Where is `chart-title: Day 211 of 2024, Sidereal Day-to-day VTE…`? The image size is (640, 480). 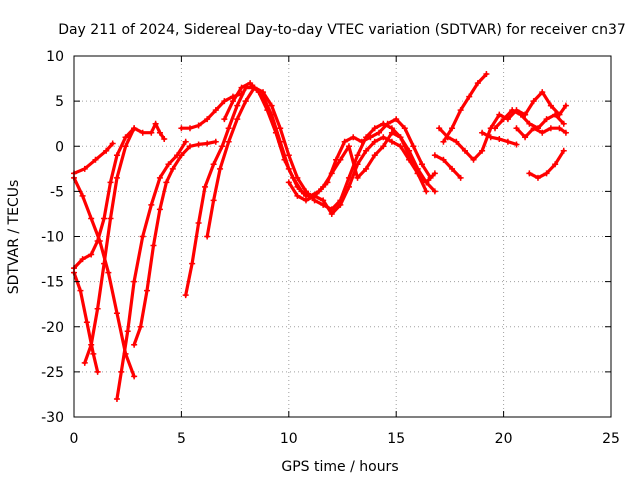
chart-title: Day 211 of 2024, Sidereal Day-to-day VTE… is located at coordinates (342, 30).